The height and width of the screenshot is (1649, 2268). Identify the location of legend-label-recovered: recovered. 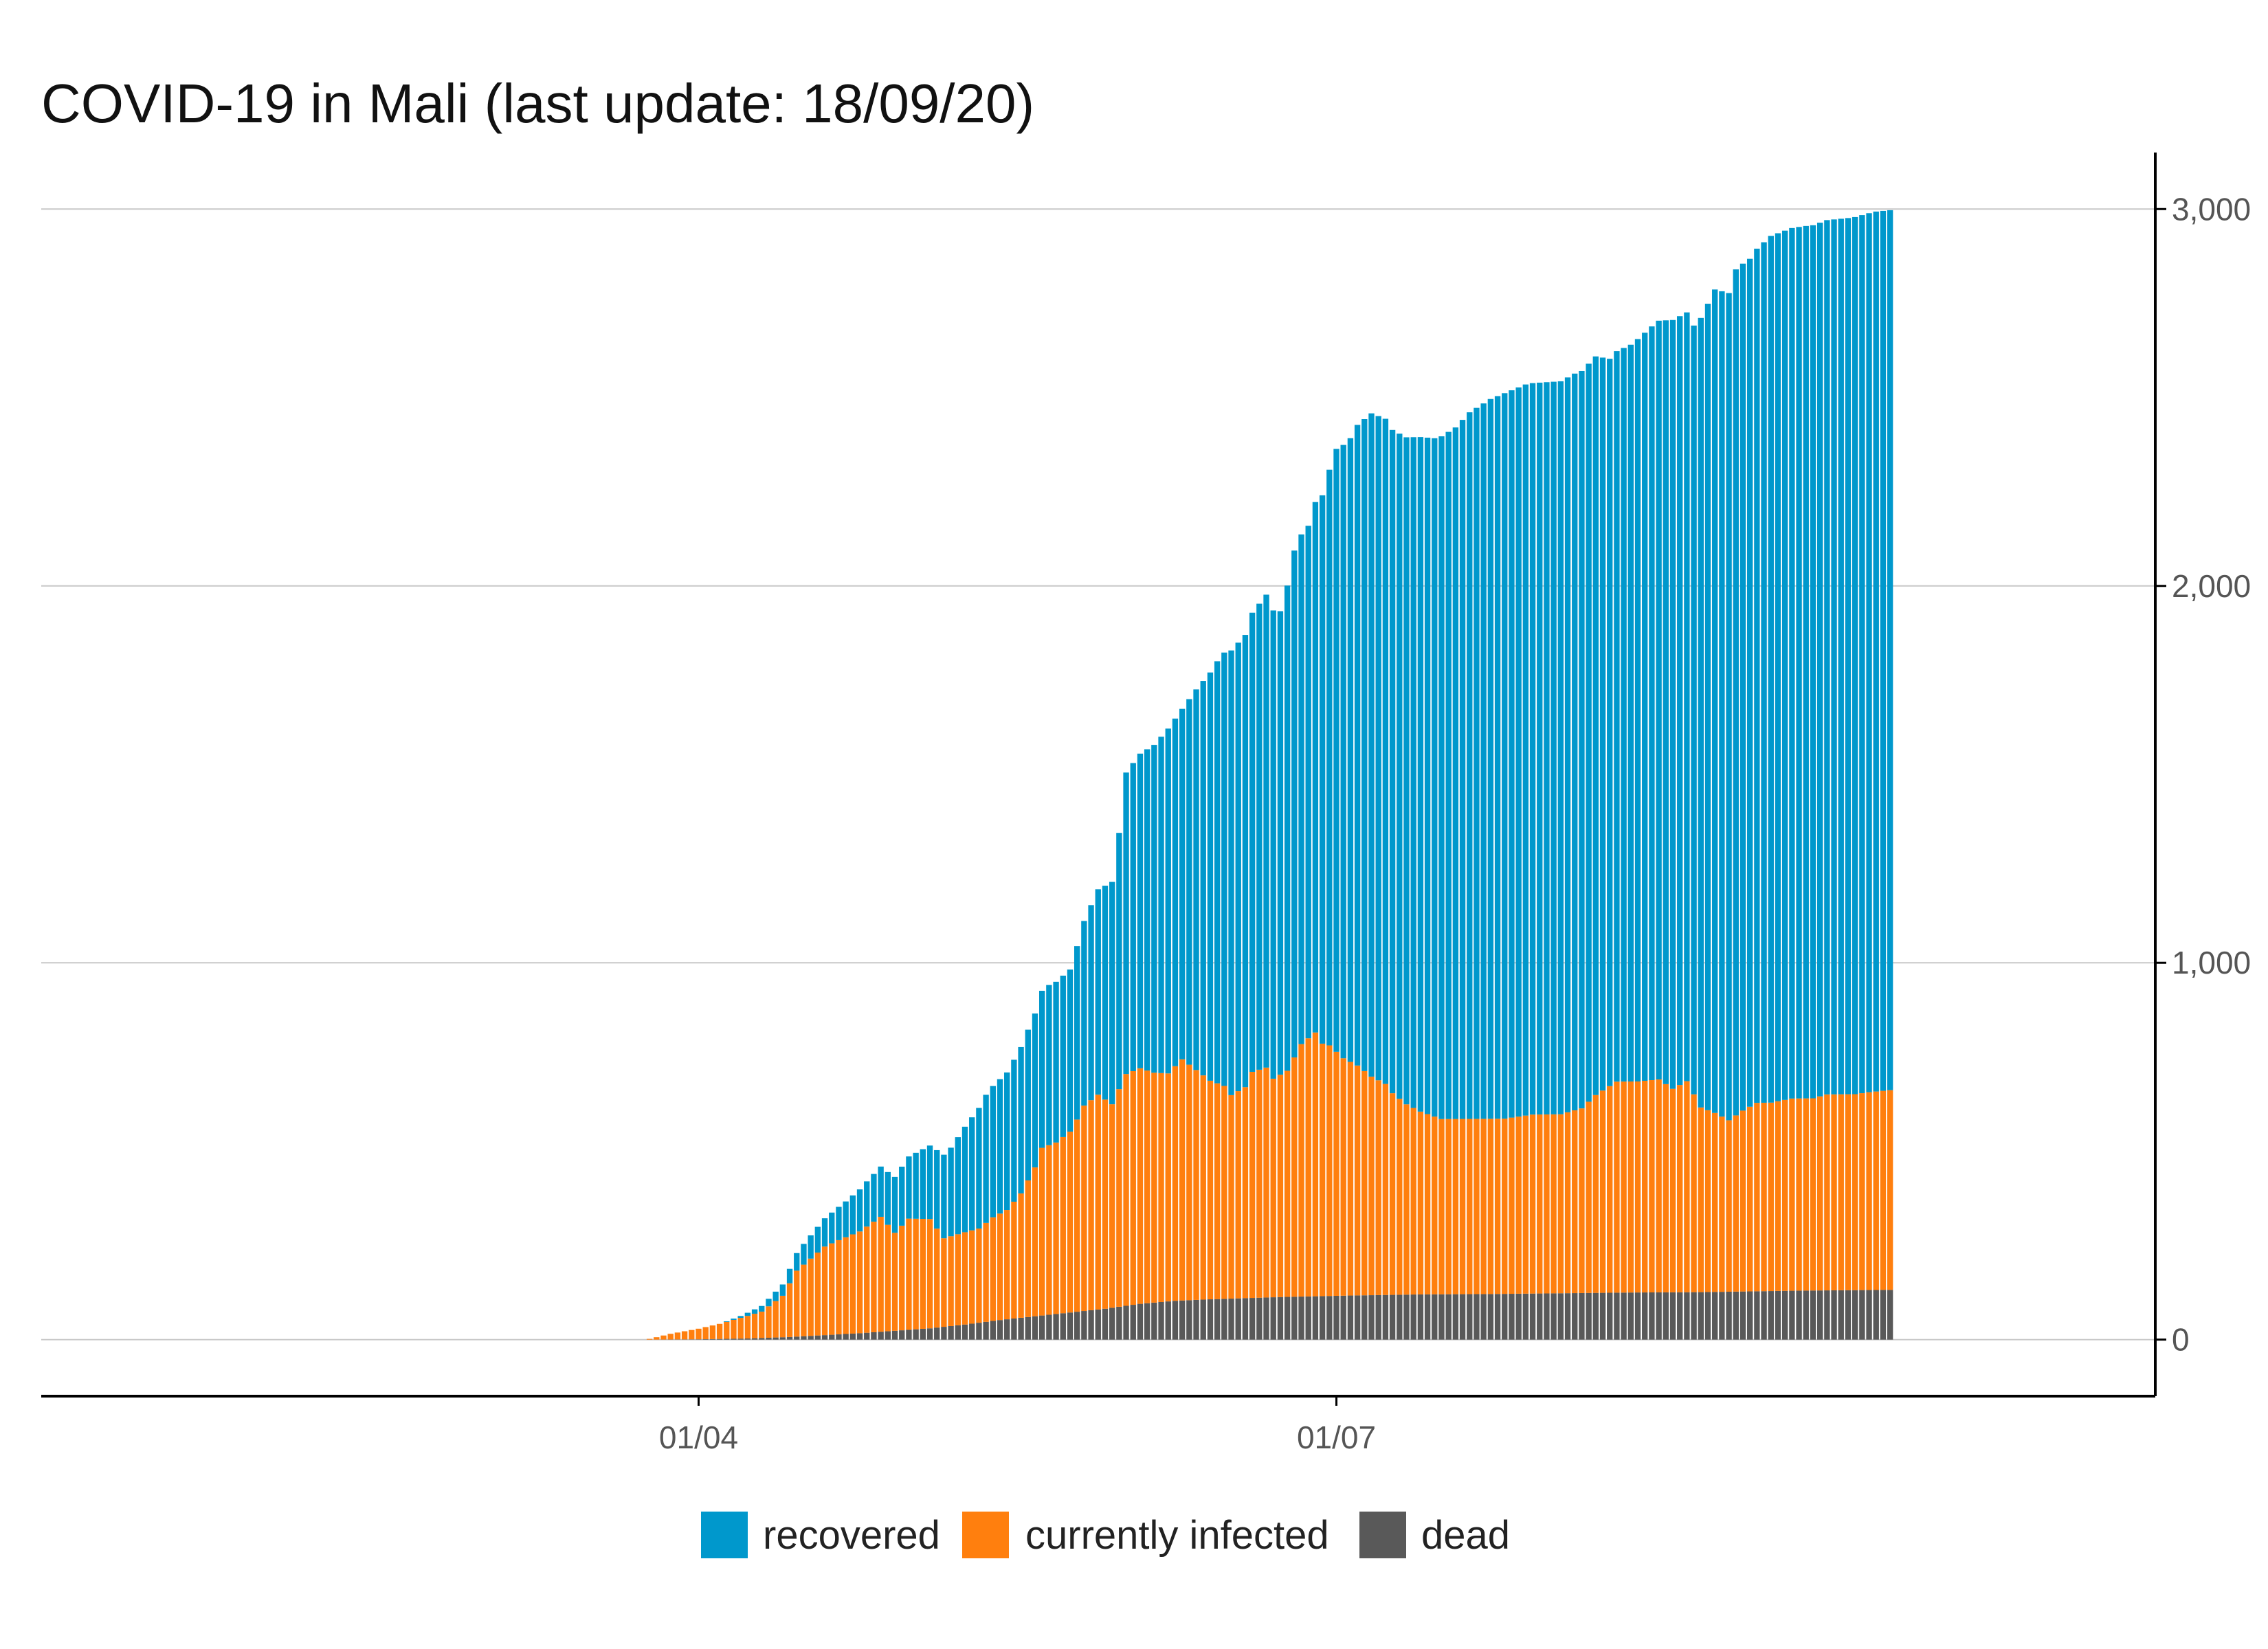
(851, 1536).